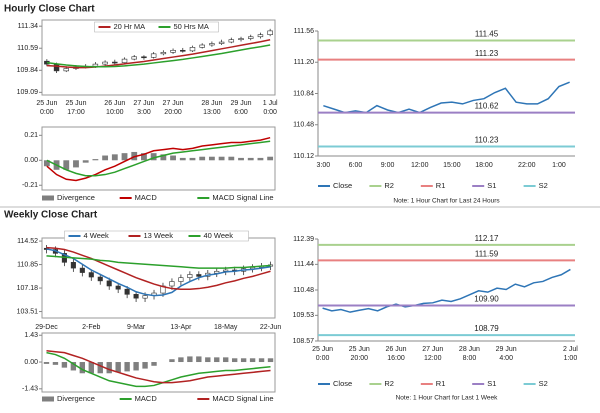 The width and height of the screenshot is (600, 413). What do you see at coordinates (48, 399) in the screenshot?
I see `legend-swatch` at bounding box center [48, 399].